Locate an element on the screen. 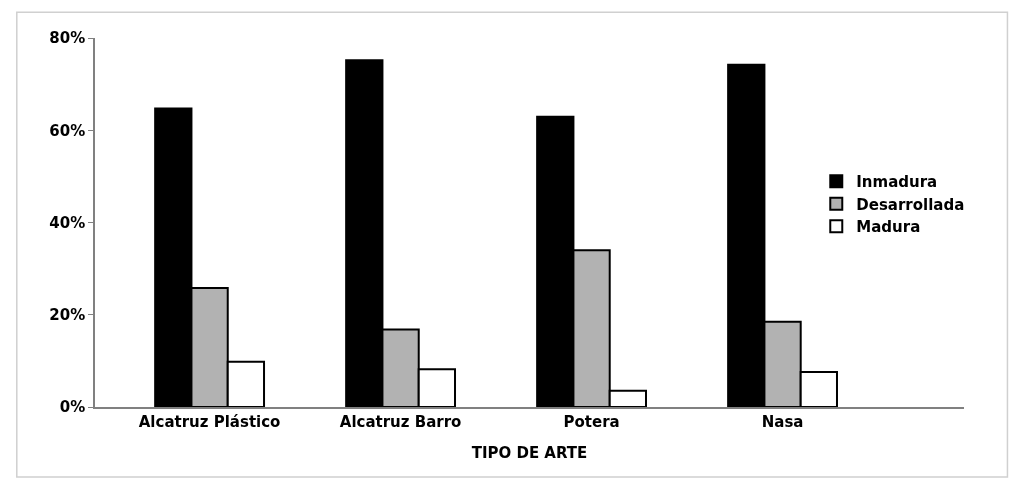 This screenshot has height=495, width=1019. x-axis-title: TIPO DE ARTE is located at coordinates (529, 453).